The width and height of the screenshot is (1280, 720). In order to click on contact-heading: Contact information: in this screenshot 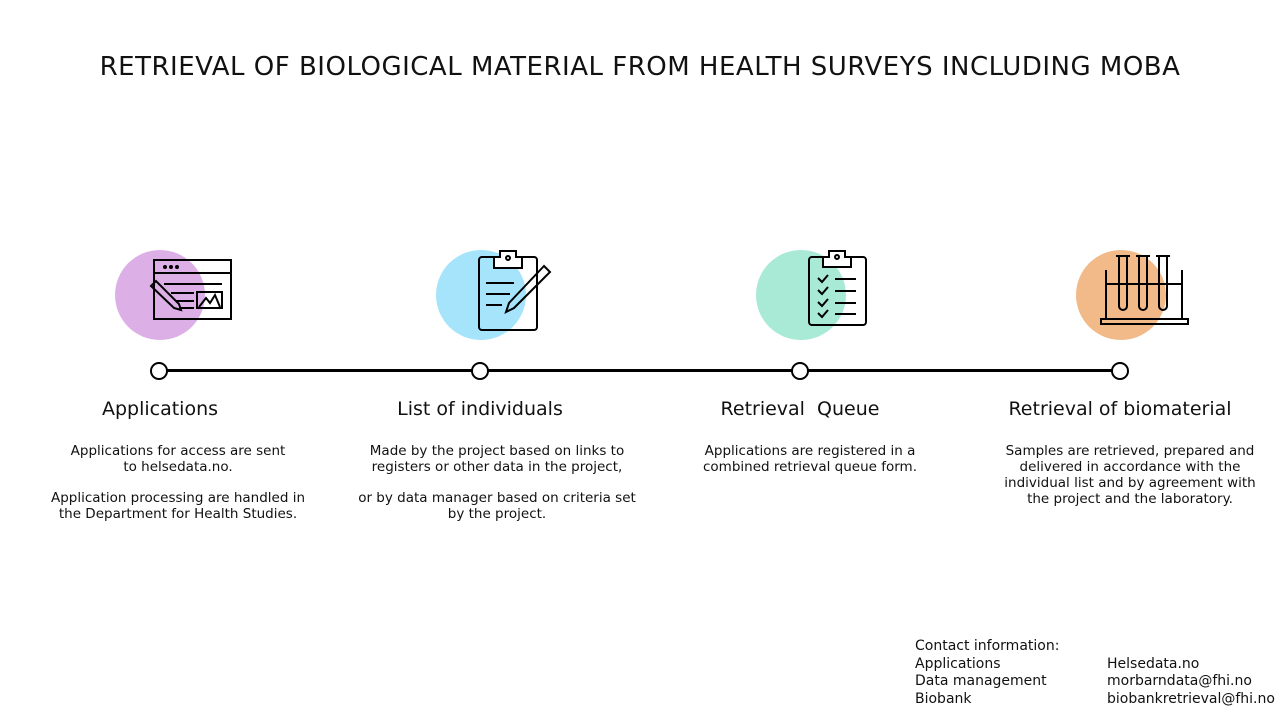, I will do `click(987, 646)`.